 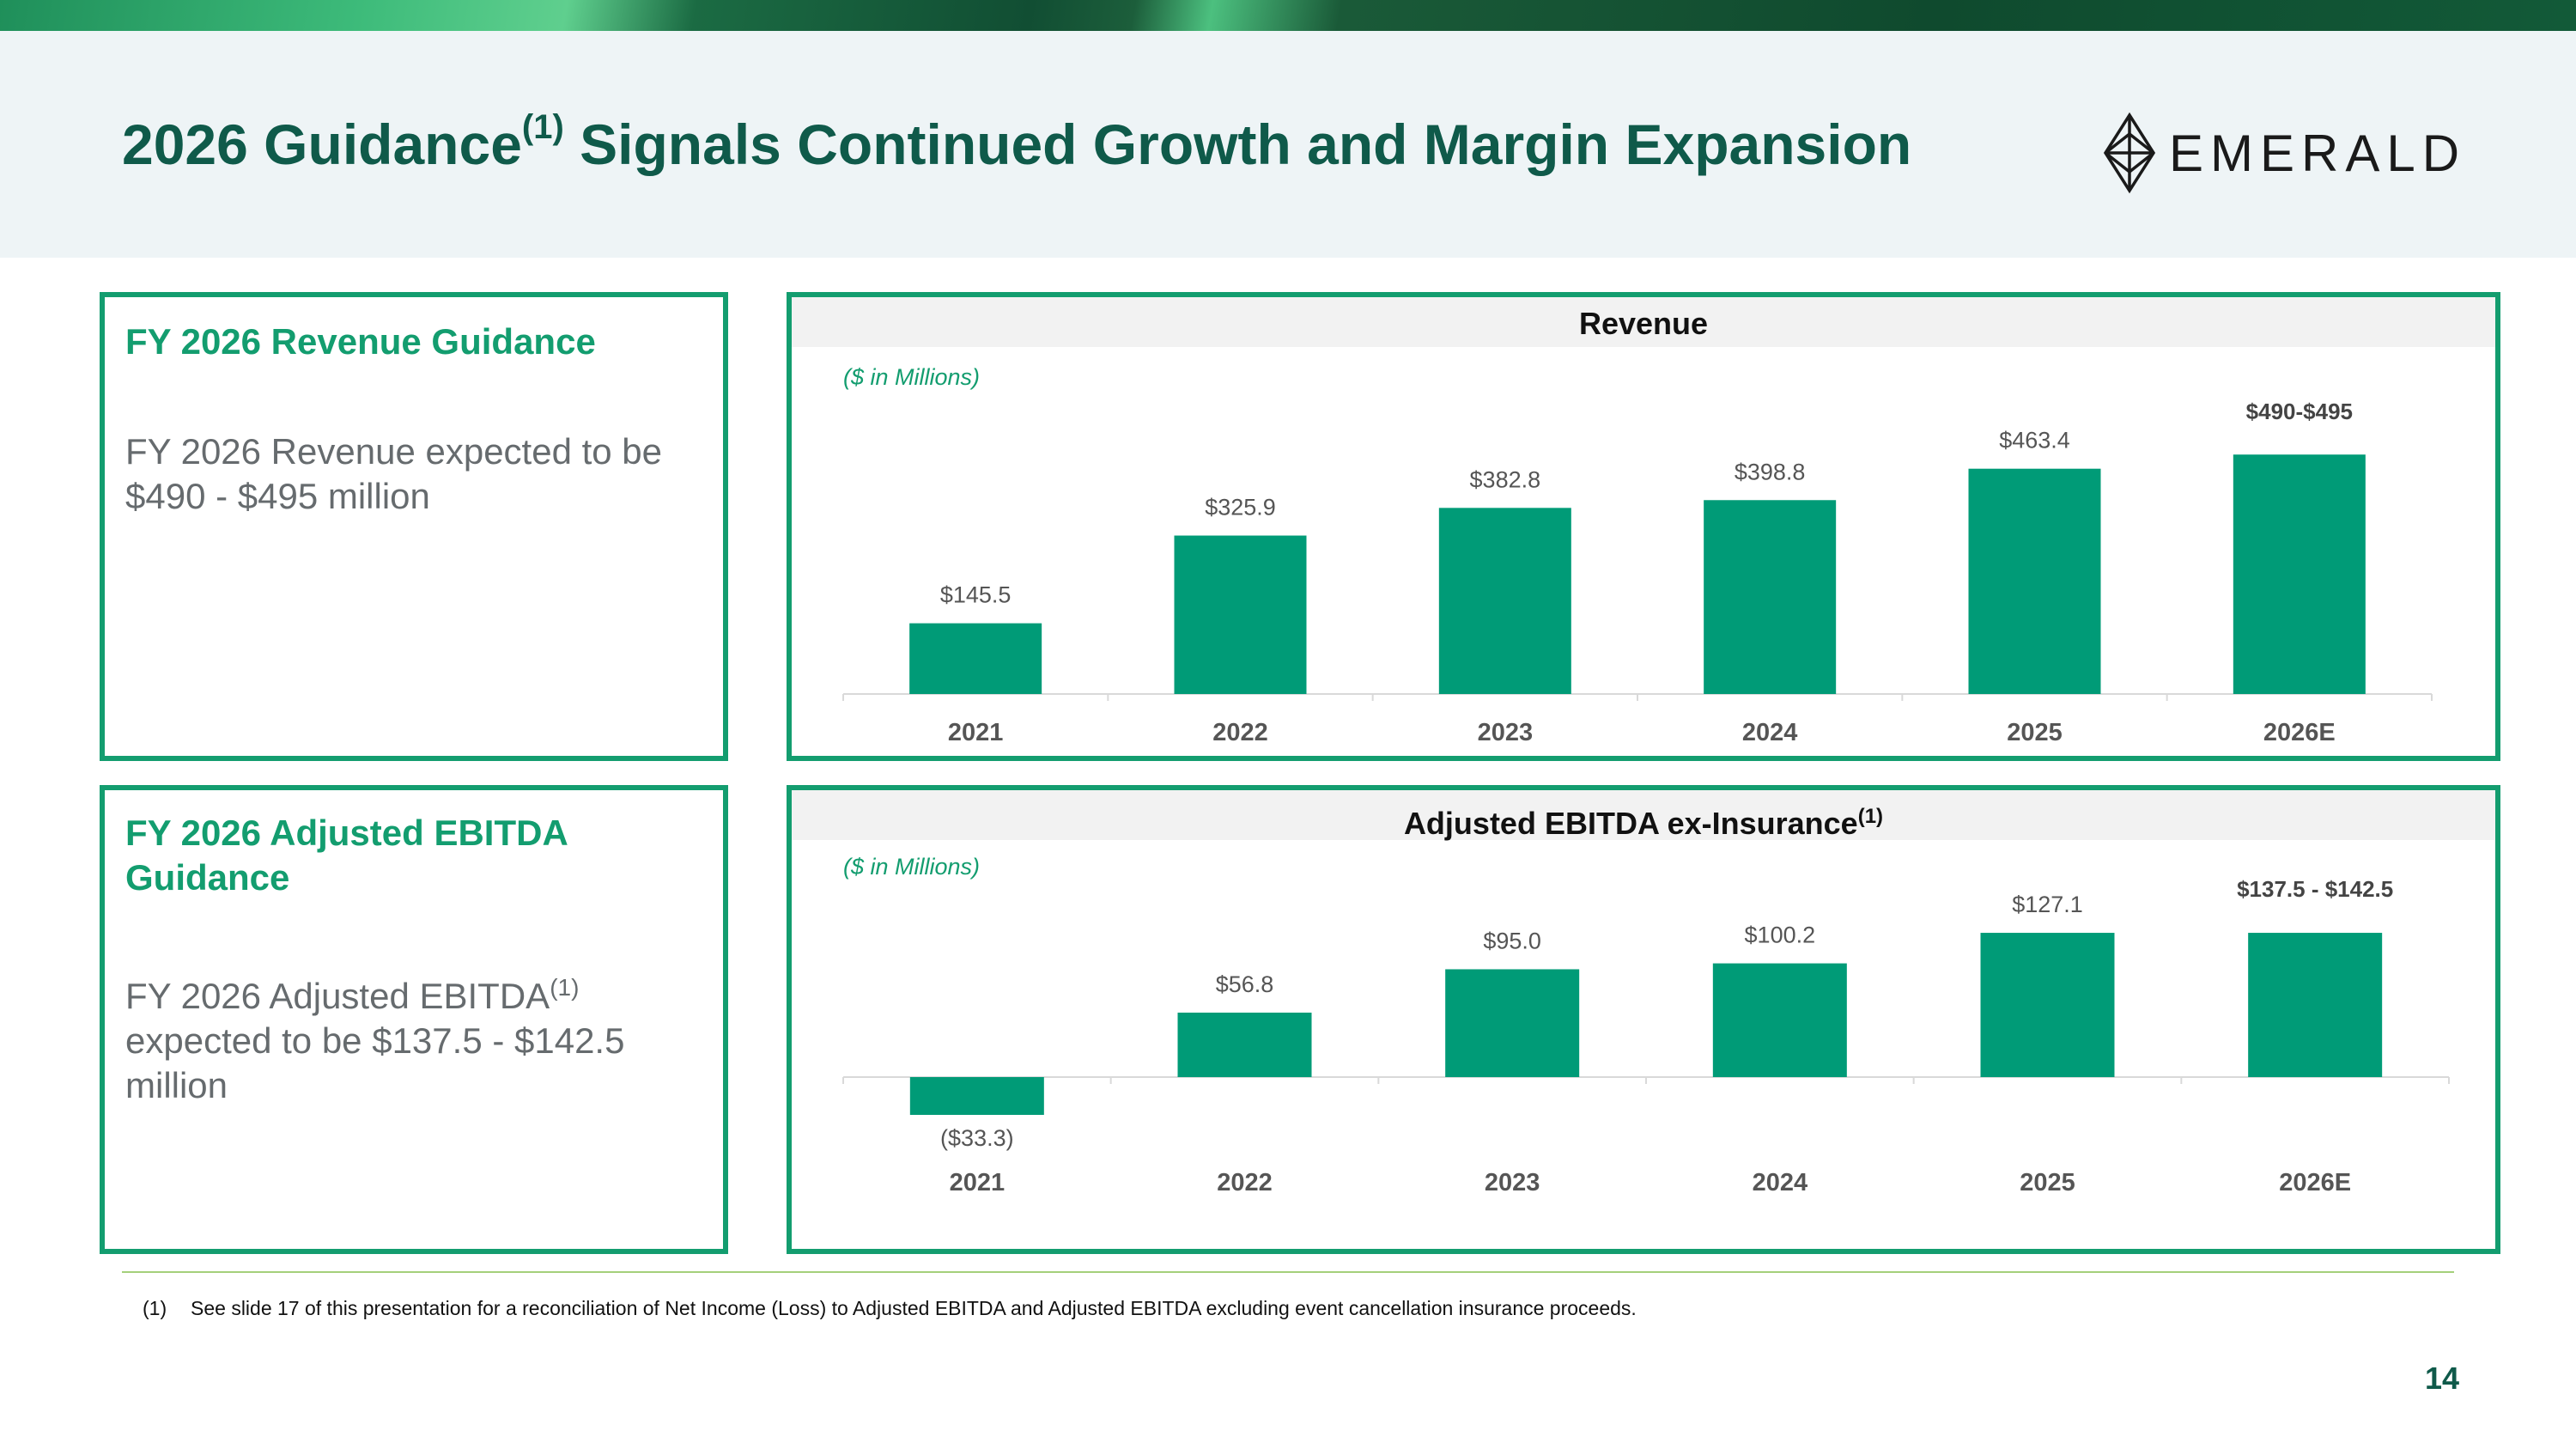 I want to click on revenue-data-label: $490-$495, so click(x=2299, y=411).